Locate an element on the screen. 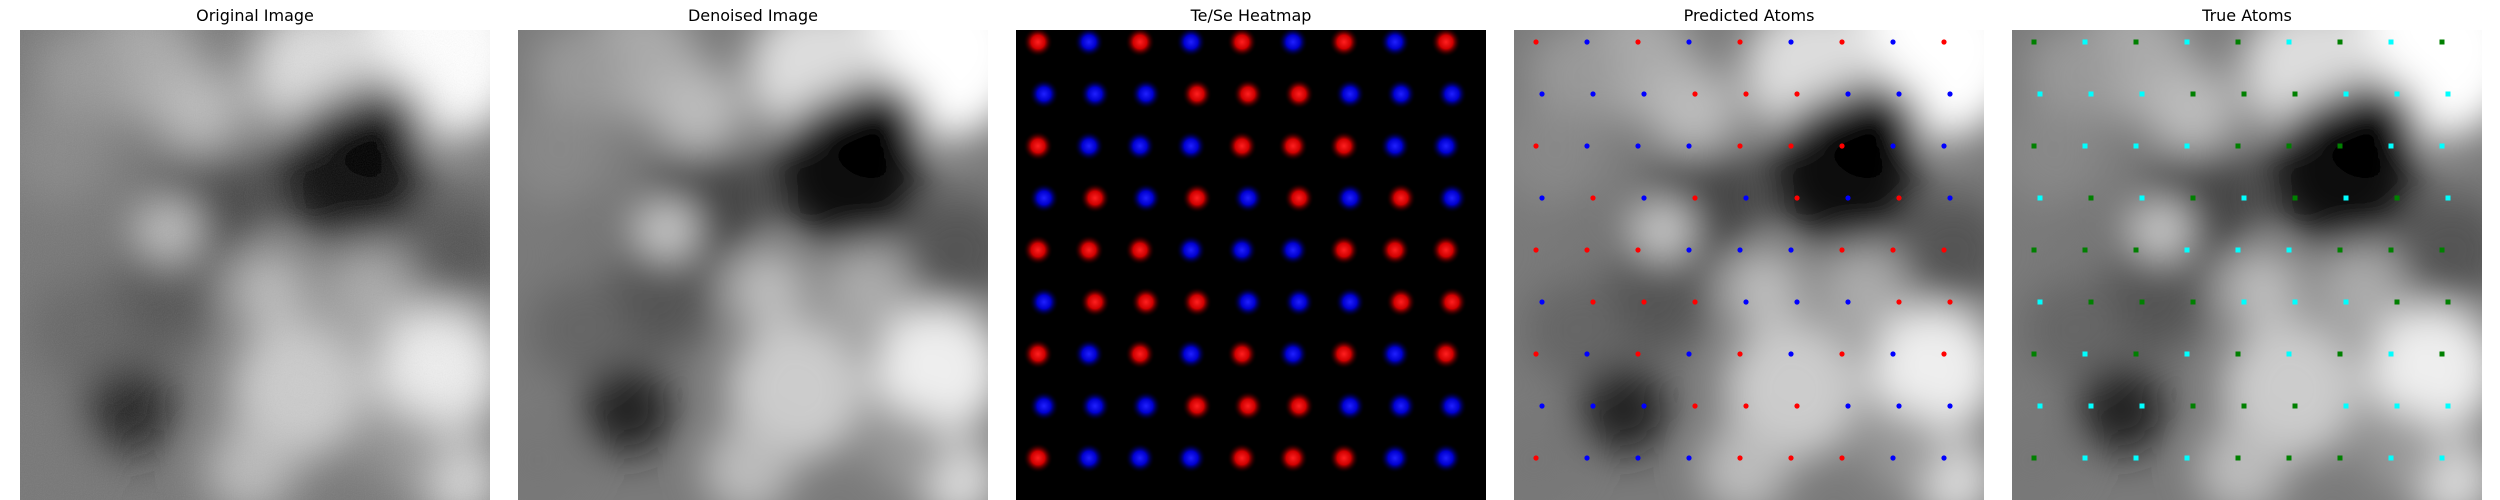  panel-title: Predicted Atoms is located at coordinates (1749, 15).